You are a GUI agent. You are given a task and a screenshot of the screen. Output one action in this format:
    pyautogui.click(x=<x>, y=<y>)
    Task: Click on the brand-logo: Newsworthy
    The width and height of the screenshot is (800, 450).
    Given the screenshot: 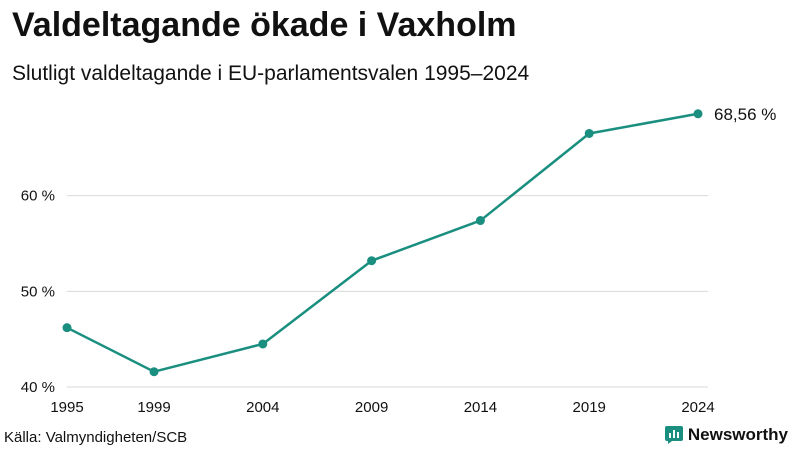 What is the action you would take?
    pyautogui.click(x=726, y=435)
    